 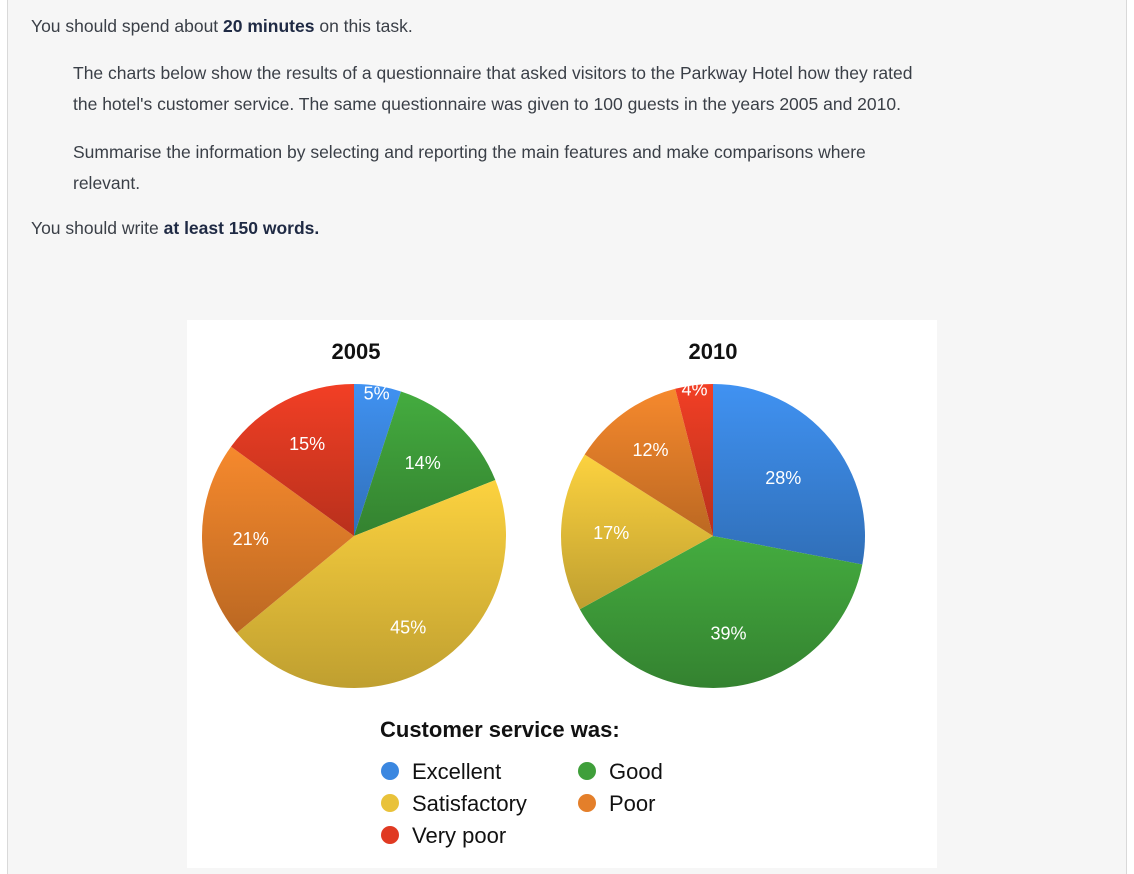 I want to click on pie-slice-satisfactory-2005, so click(x=371, y=584).